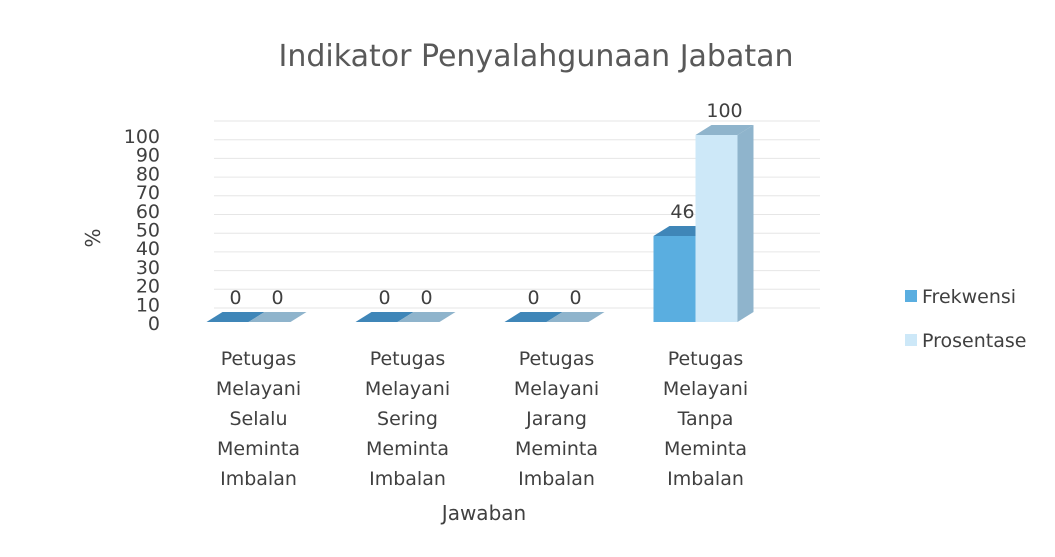 This screenshot has height=557, width=1055. Describe the element at coordinates (705, 419) in the screenshot. I see `x-tick-label: Petugas Melayani Tanpa Meminta Imbalan` at that location.